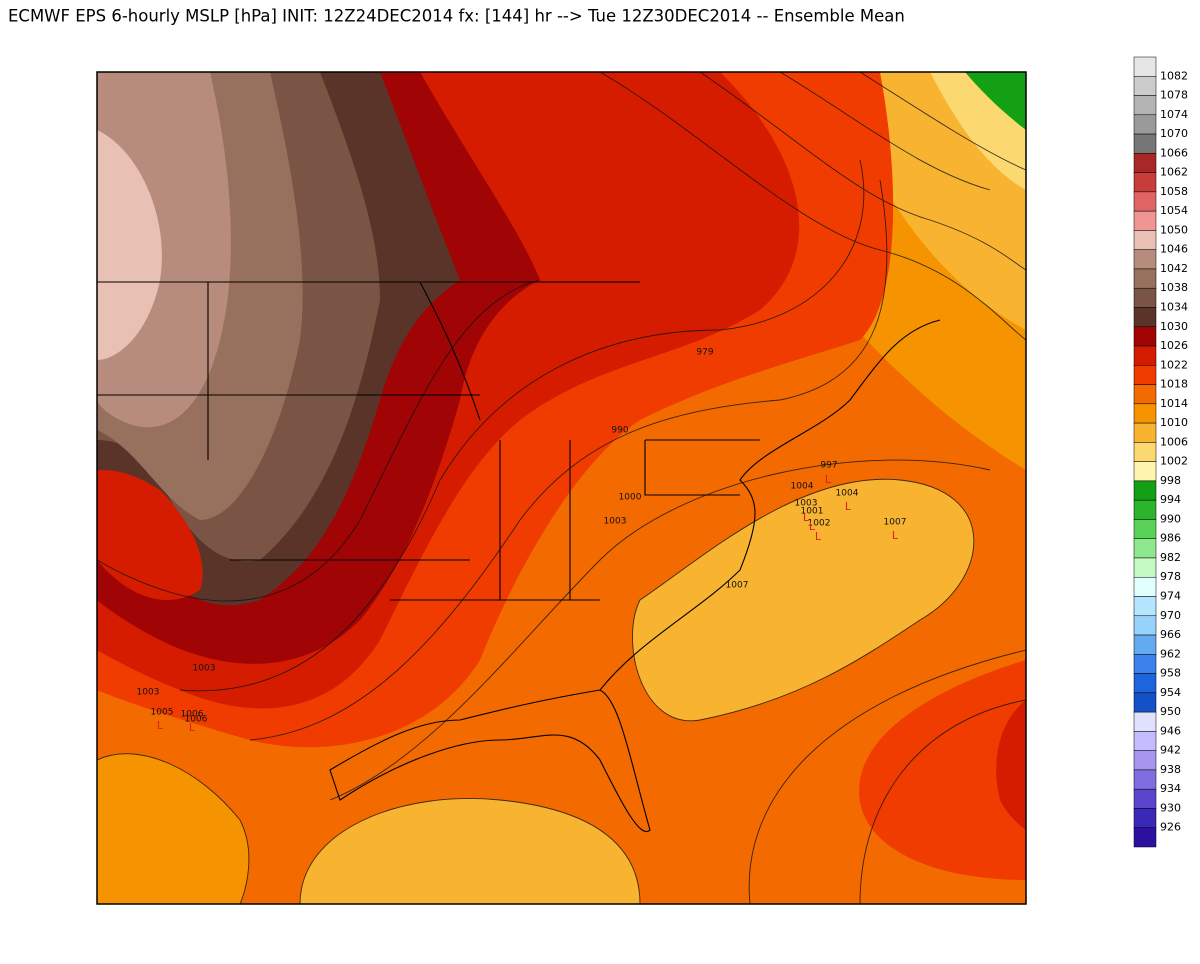 This screenshot has height=964, width=1200. I want to click on colorbar-label: 1078, so click(1174, 95).